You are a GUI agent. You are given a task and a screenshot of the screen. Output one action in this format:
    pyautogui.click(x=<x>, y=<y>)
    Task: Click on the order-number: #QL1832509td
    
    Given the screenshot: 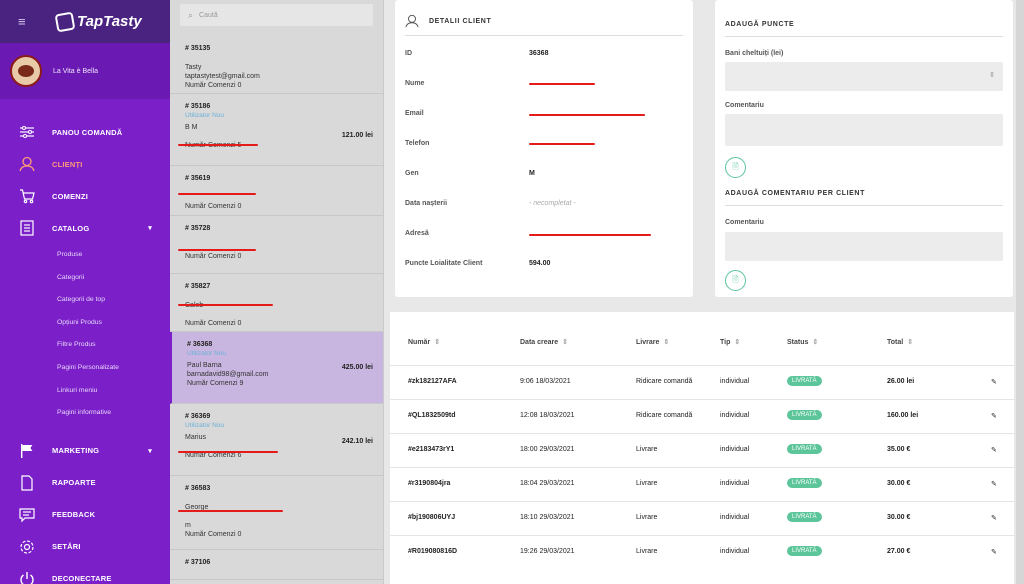 What is the action you would take?
    pyautogui.click(x=432, y=415)
    